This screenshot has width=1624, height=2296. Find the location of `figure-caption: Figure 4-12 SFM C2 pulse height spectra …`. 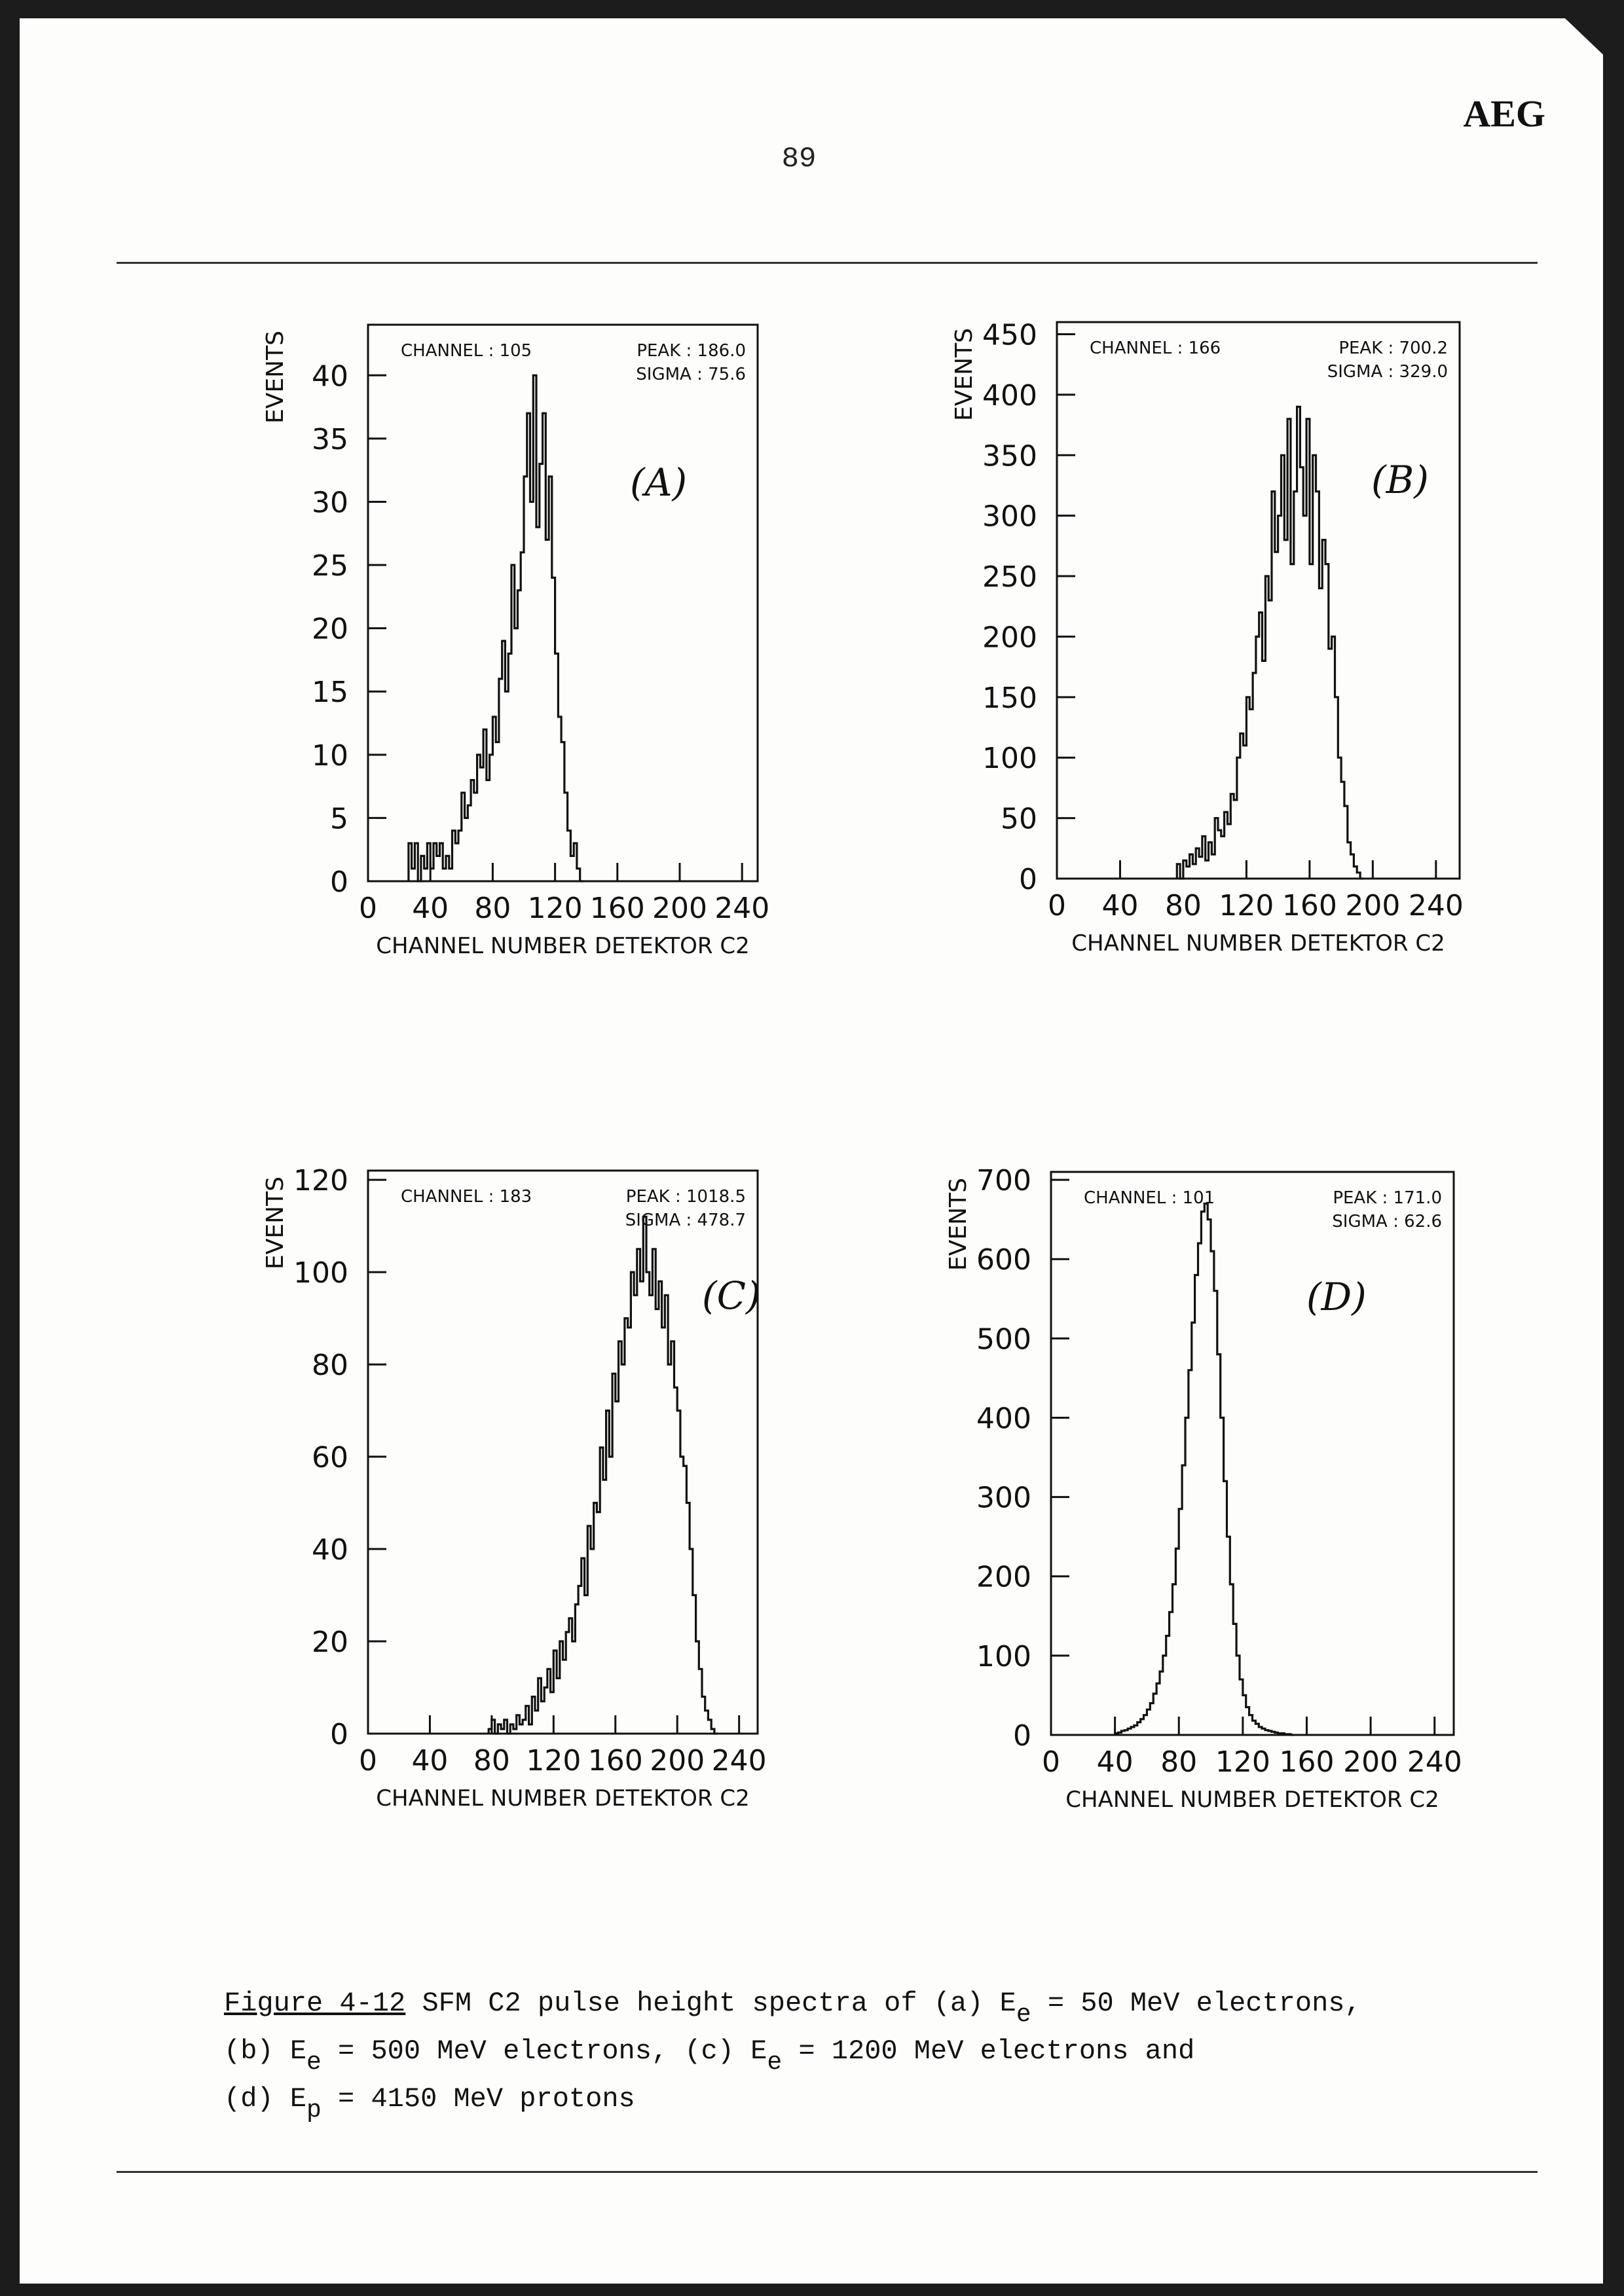

figure-caption: Figure 4-12 SFM C2 pulse height spectra … is located at coordinates (846, 2051).